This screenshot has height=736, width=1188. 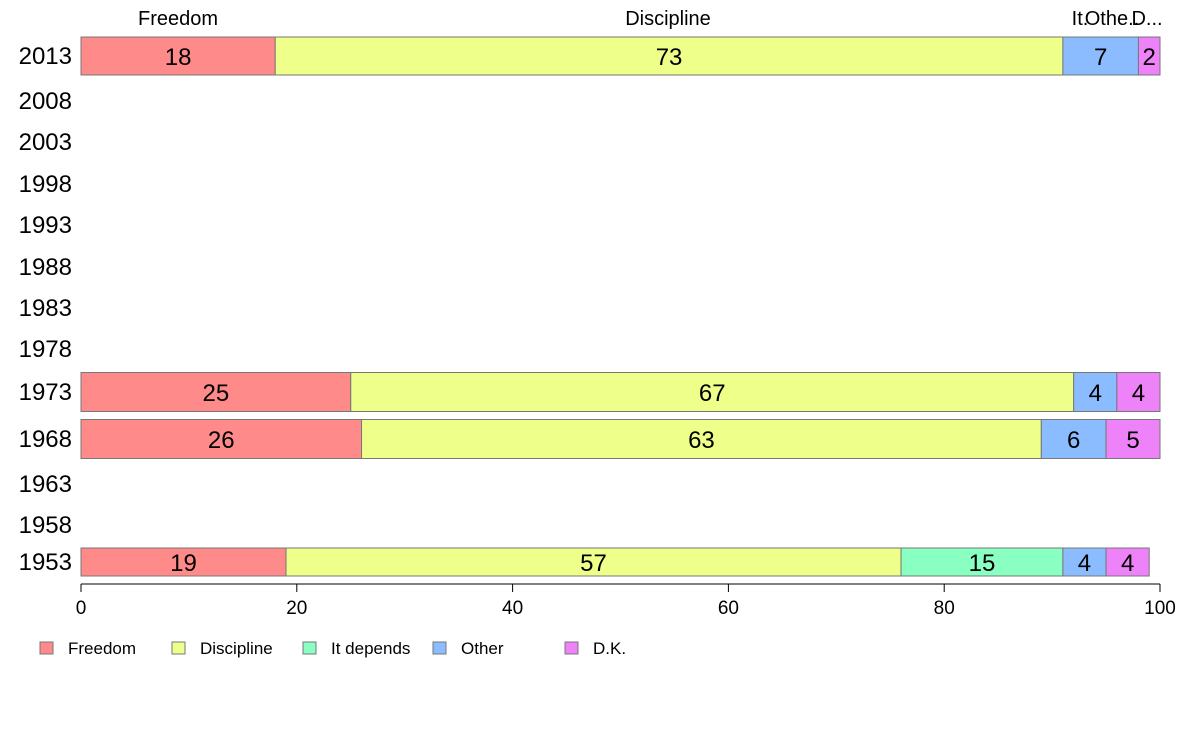 What do you see at coordinates (609, 648) in the screenshot?
I see `legend-label-d-k: D.K.` at bounding box center [609, 648].